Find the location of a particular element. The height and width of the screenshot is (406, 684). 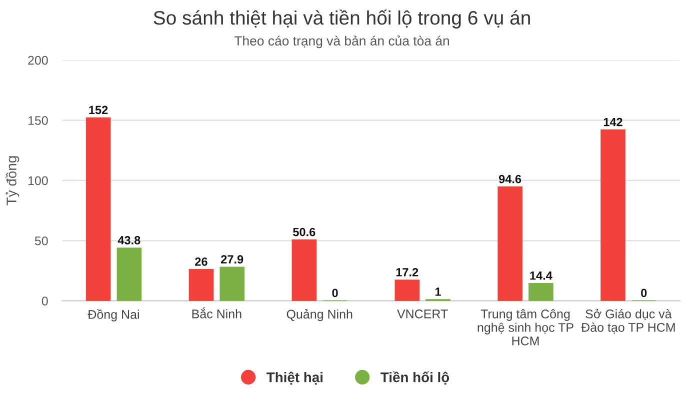

y-tick-label: 50 is located at coordinates (41, 241).